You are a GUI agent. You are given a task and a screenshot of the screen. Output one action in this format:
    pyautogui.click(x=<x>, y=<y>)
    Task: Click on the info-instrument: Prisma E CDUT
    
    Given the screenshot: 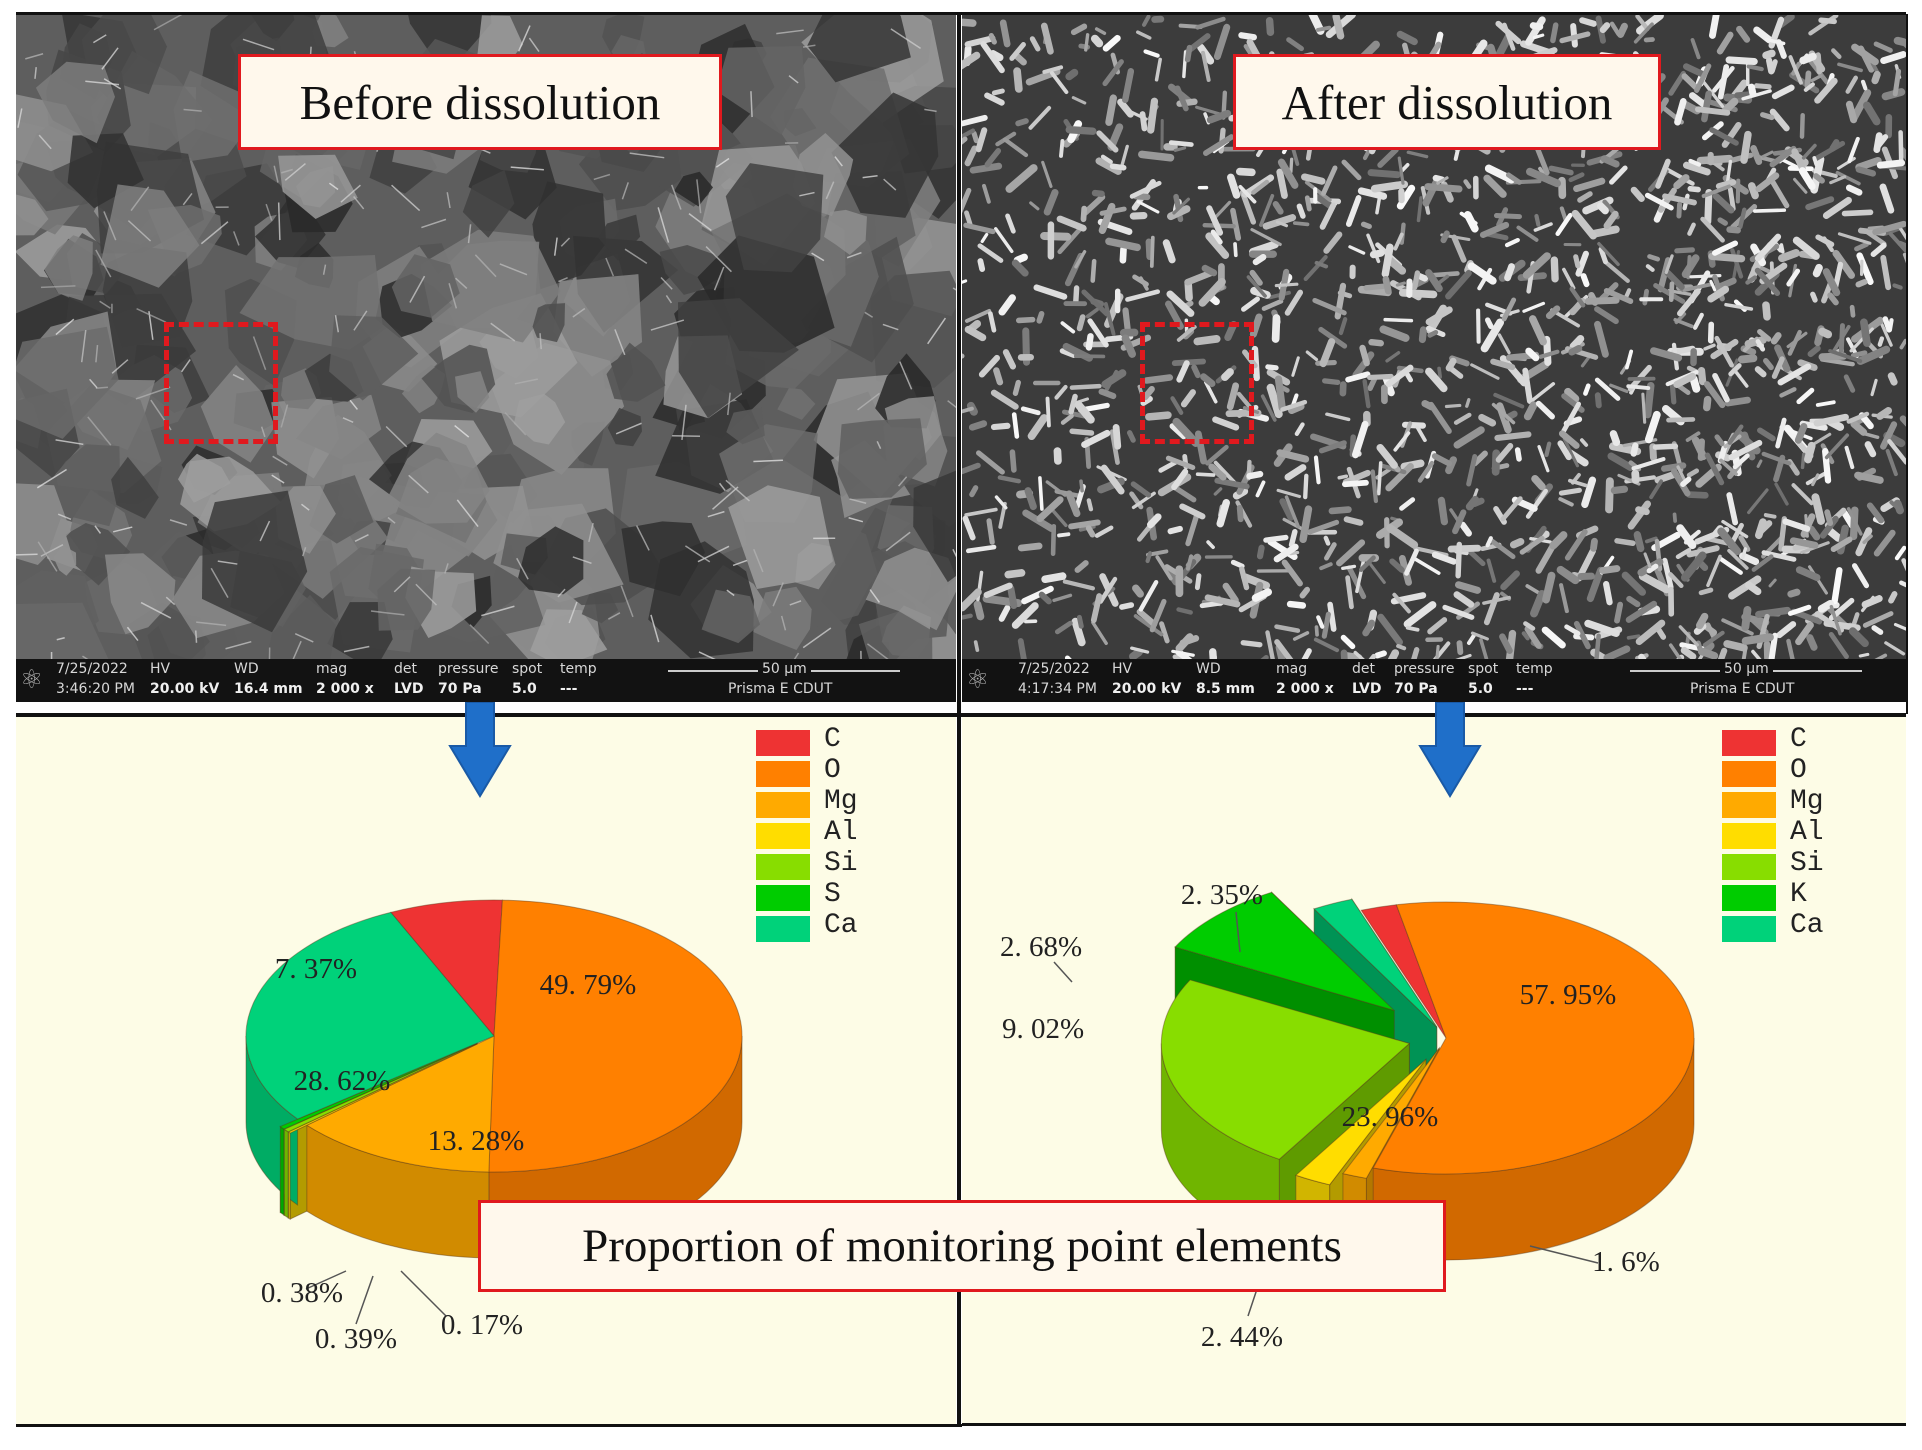 What is the action you would take?
    pyautogui.click(x=780, y=689)
    